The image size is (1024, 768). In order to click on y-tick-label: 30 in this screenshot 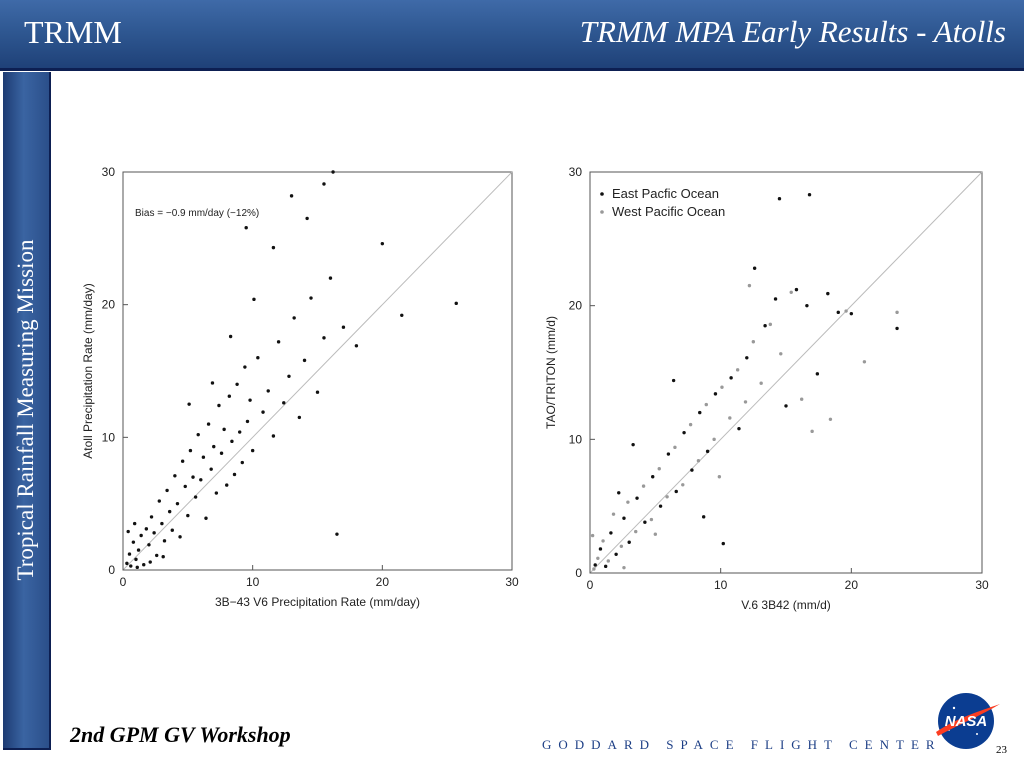, I will do `click(576, 172)`.